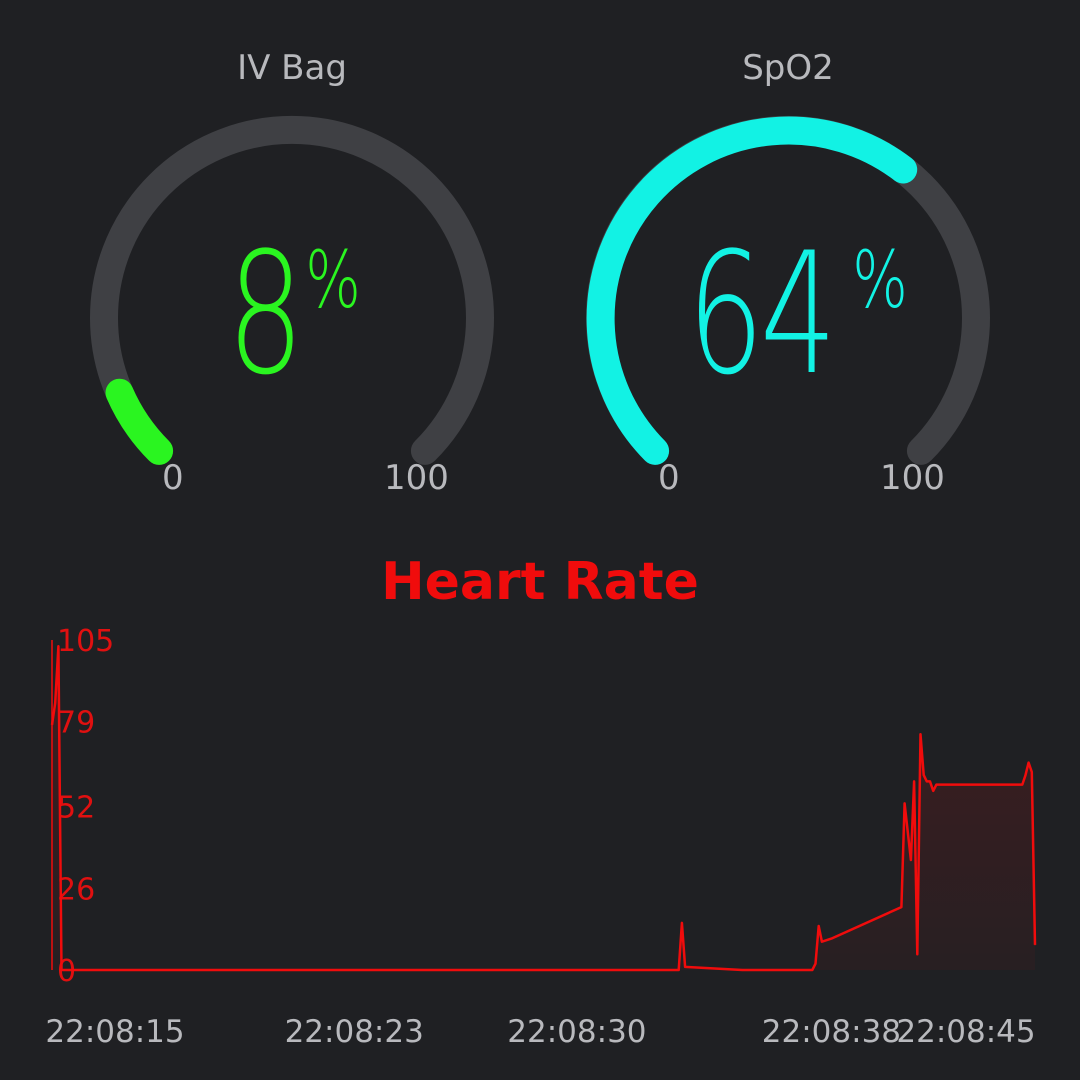 This screenshot has width=1080, height=1080. Describe the element at coordinates (114, 1032) in the screenshot. I see `x-tick-label: 22:08:15` at that location.